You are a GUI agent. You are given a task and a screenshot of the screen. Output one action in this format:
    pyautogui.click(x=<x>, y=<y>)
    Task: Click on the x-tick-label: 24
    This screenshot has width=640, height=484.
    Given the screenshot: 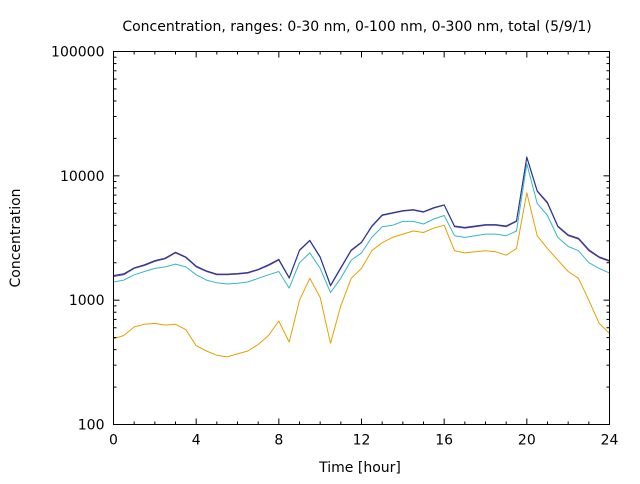 What is the action you would take?
    pyautogui.click(x=610, y=441)
    